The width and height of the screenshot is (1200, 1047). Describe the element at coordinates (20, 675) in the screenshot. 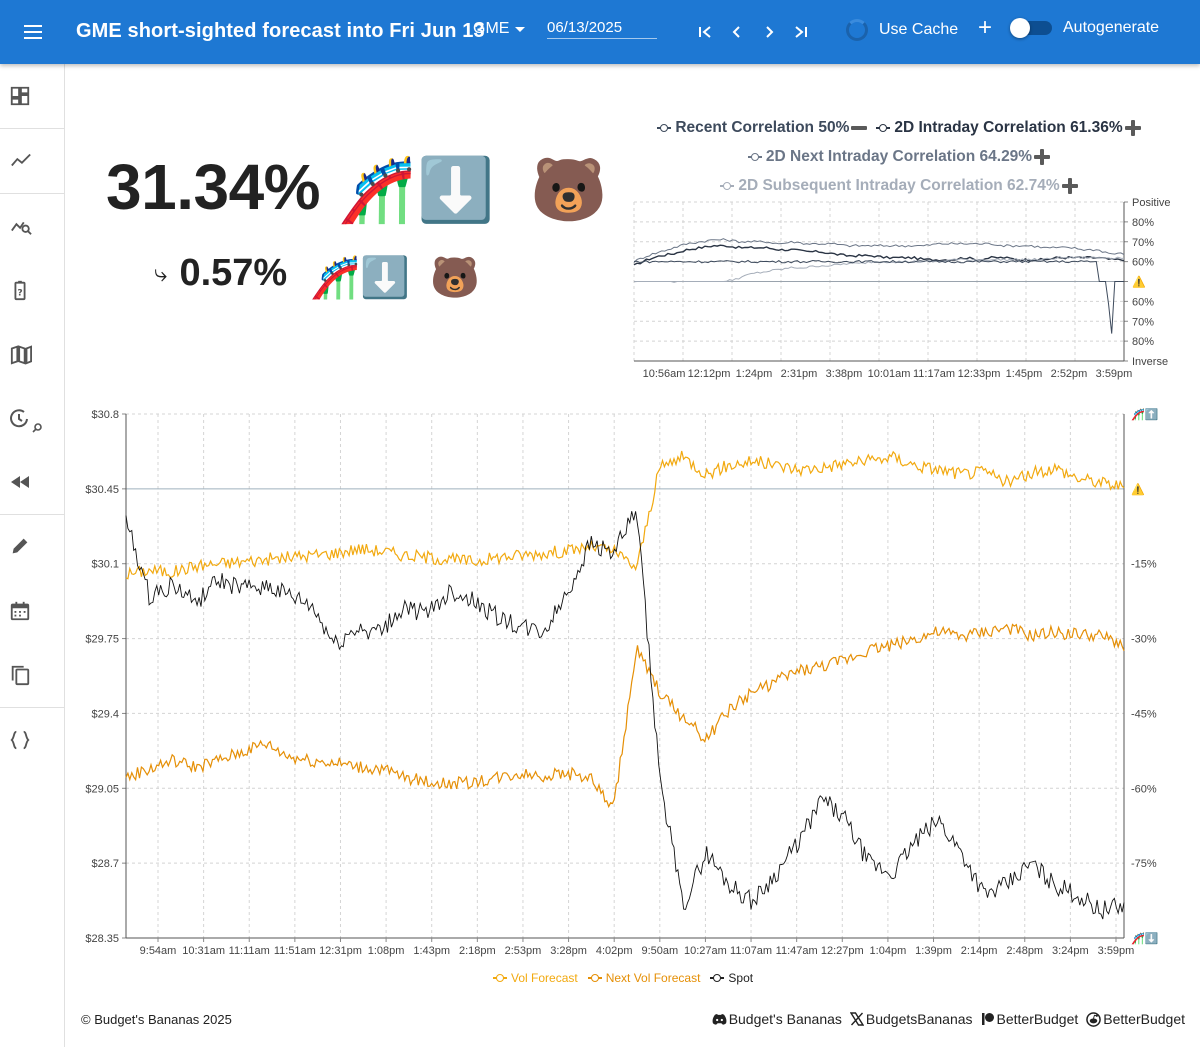

I see `copy-icon` at that location.